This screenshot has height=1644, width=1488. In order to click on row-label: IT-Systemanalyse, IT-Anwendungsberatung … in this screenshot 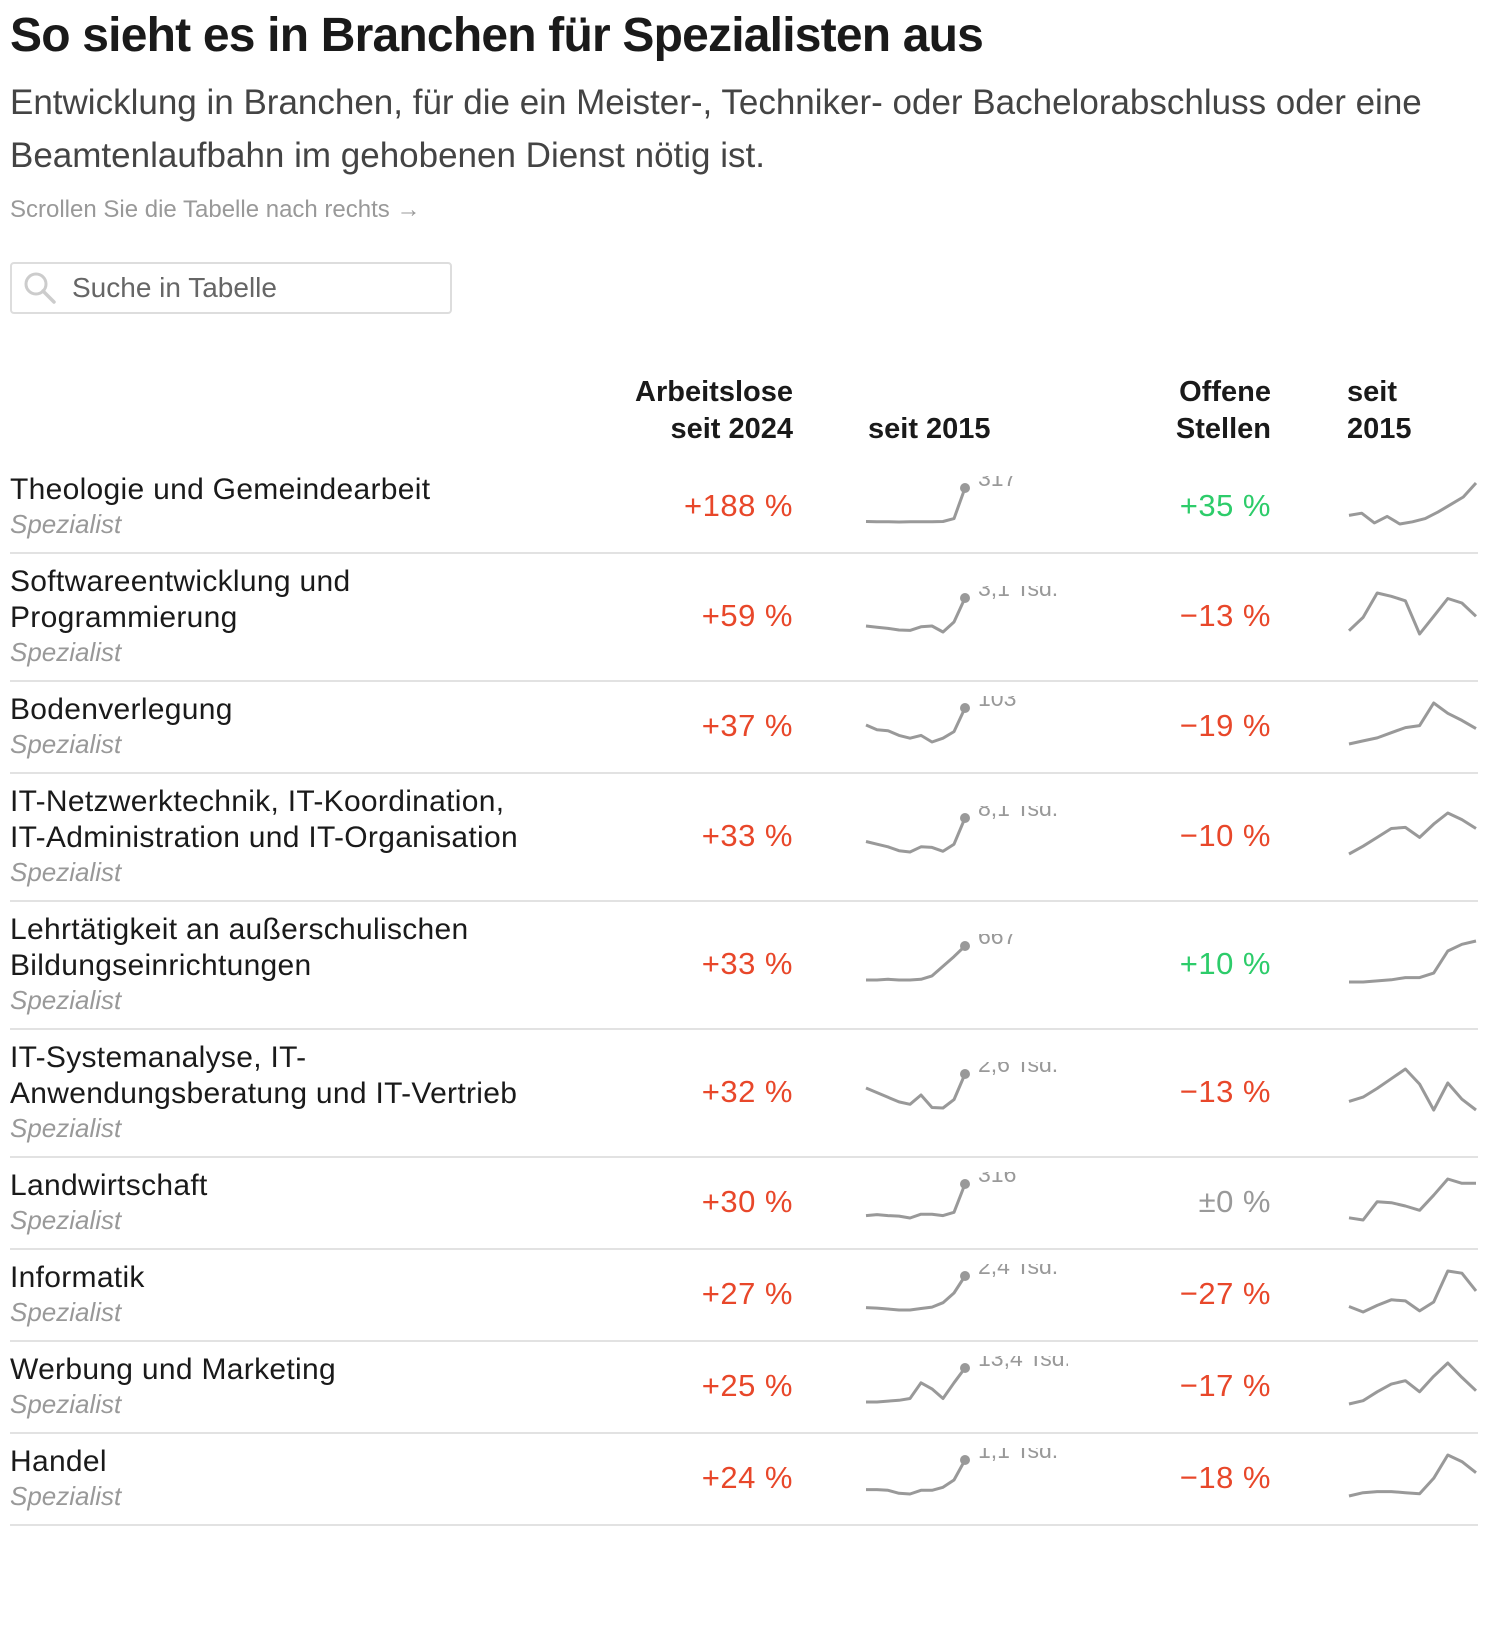, I will do `click(285, 1092)`.